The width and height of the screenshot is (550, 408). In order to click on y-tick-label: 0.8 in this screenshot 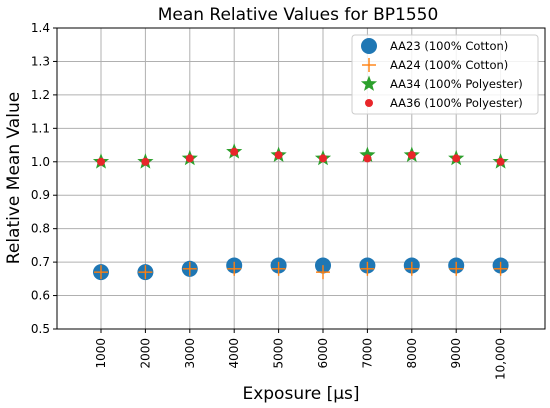, I will do `click(40, 229)`.